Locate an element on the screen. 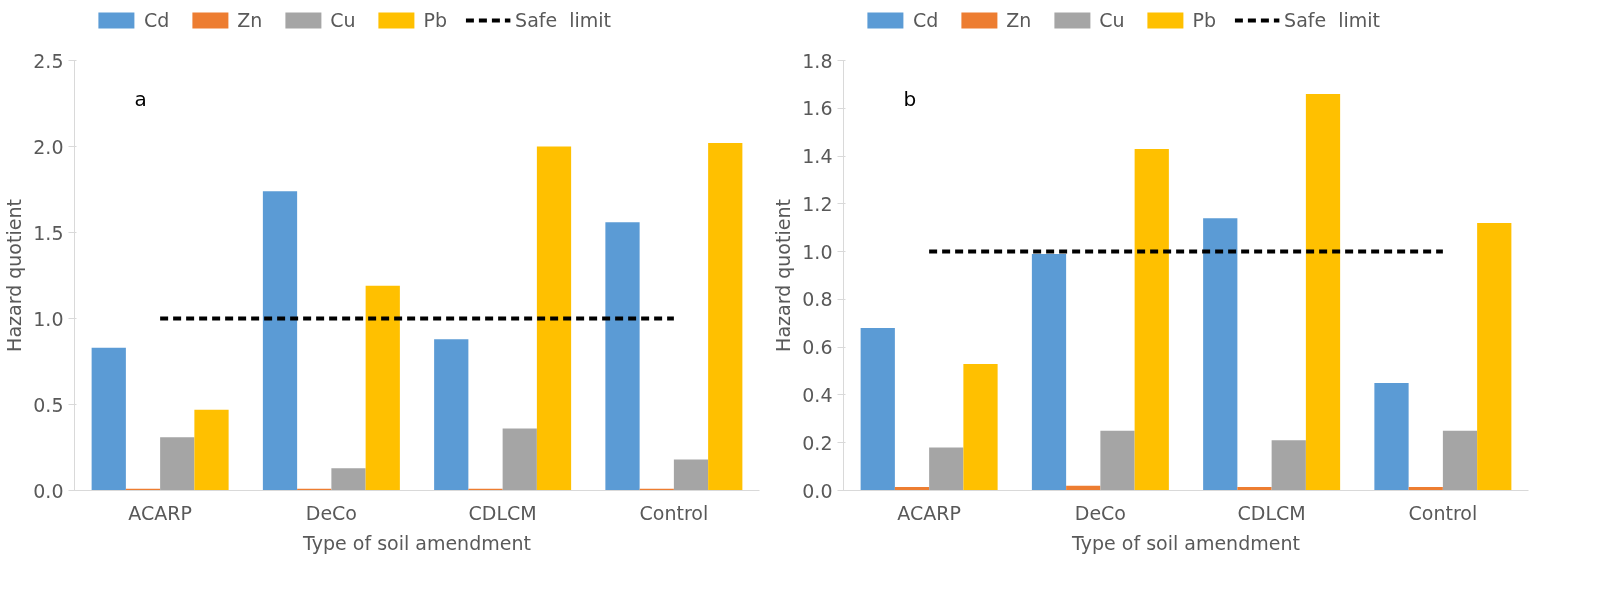  y-tick-label: 0.2 is located at coordinates (817, 442).